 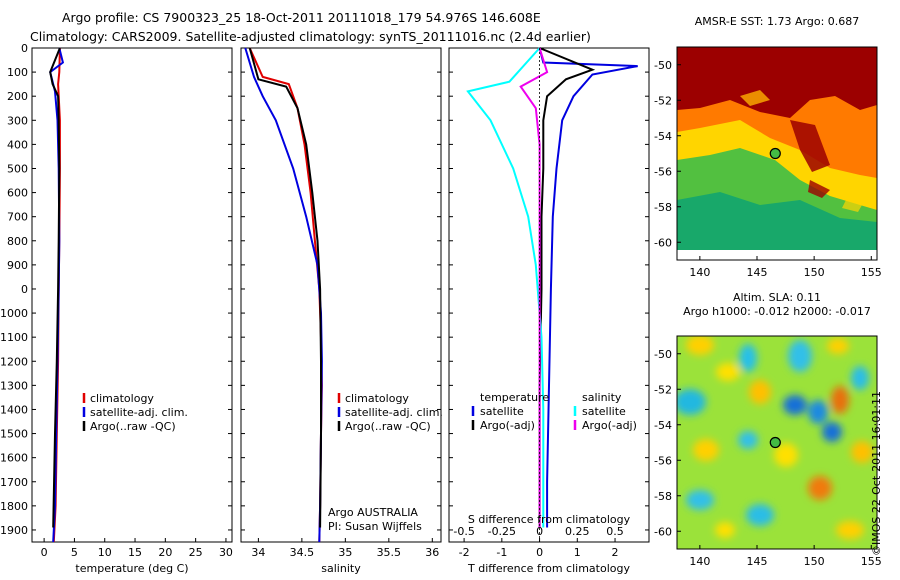 What do you see at coordinates (17, 144) in the screenshot?
I see `y-tick-label: 400` at bounding box center [17, 144].